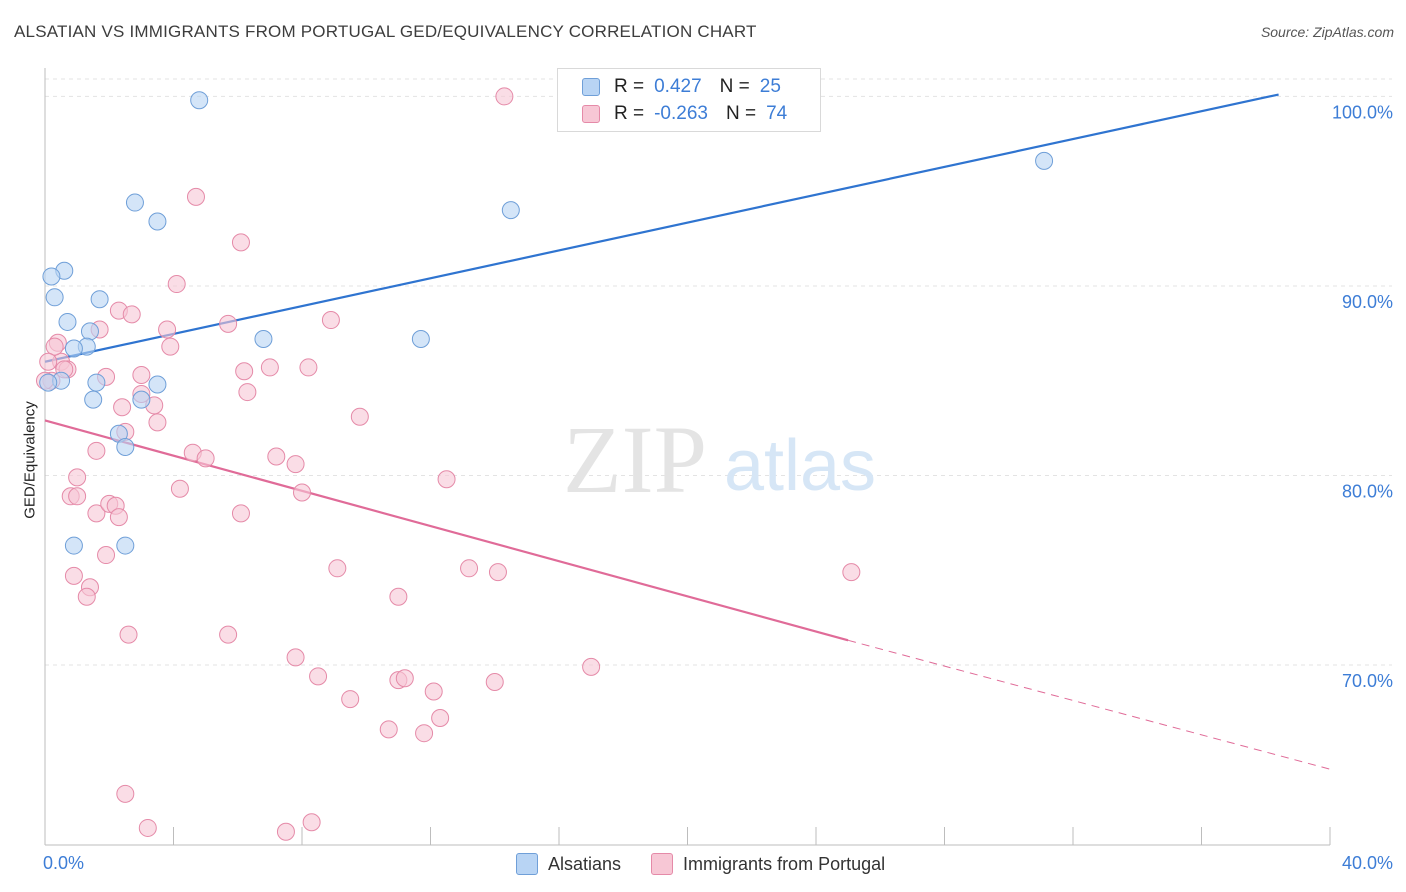 The width and height of the screenshot is (1406, 892). I want to click on x-tick-label: 0.0%, so click(63, 863).